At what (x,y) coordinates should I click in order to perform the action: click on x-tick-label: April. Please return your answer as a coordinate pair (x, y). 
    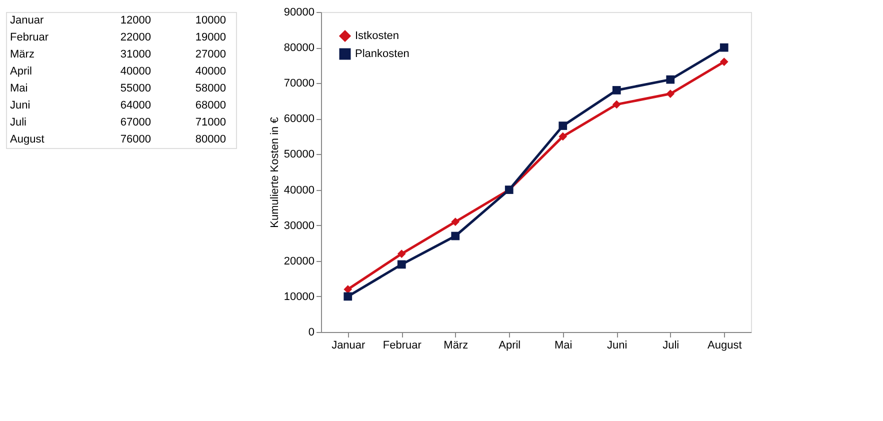
    Looking at the image, I should click on (509, 346).